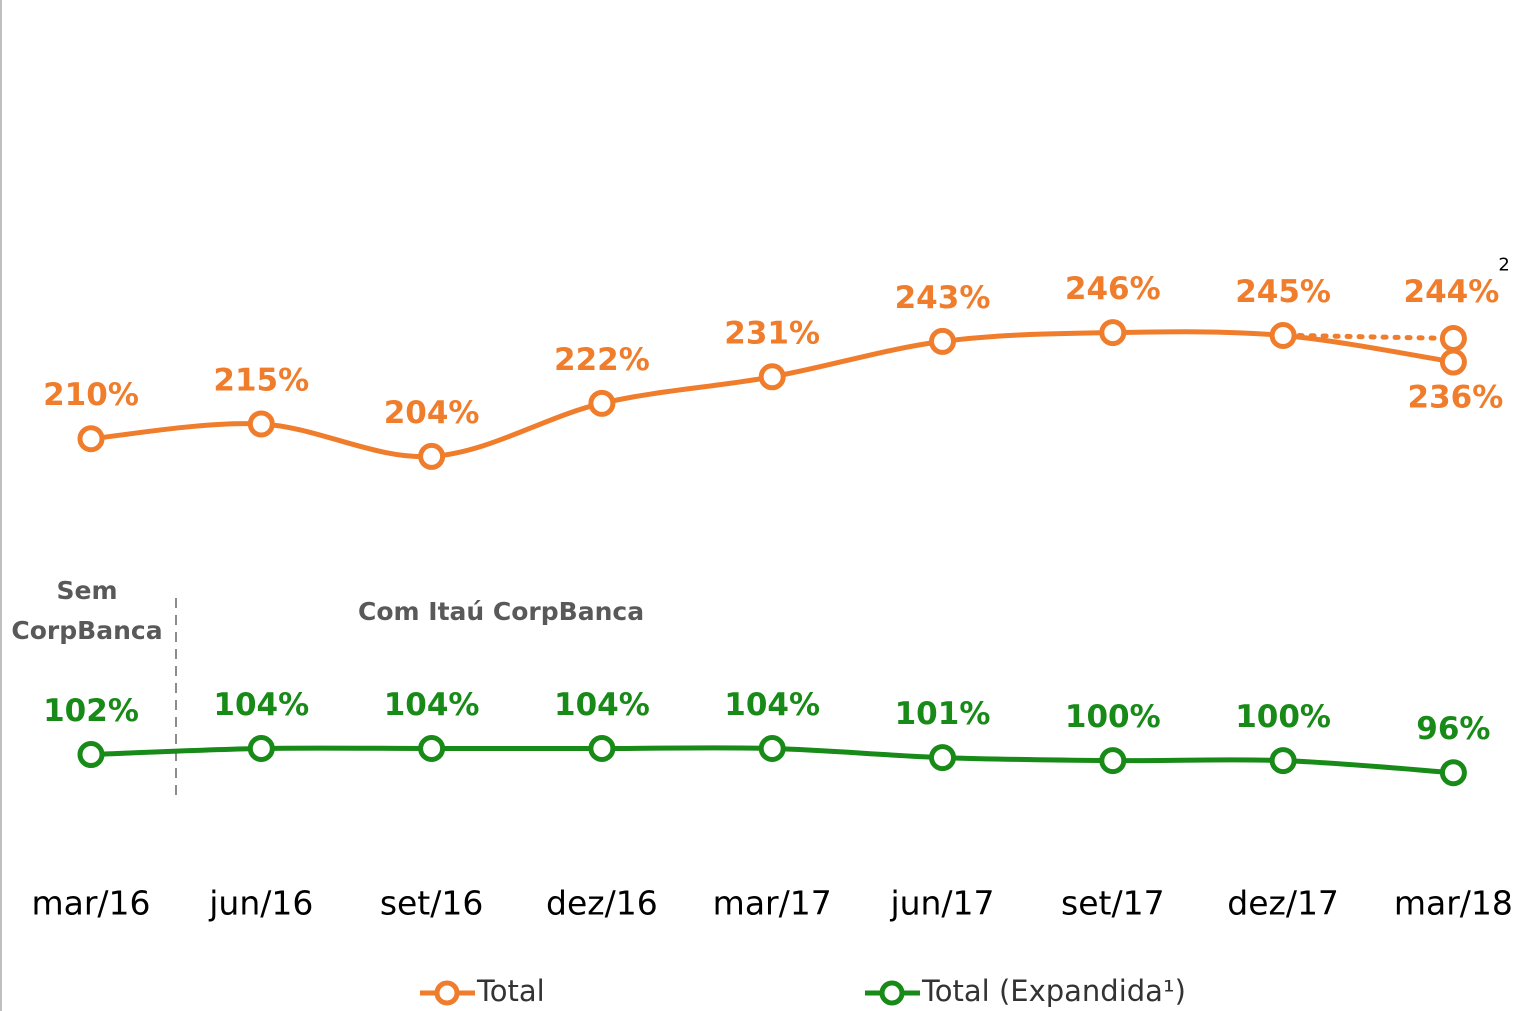 This screenshot has height=1011, width=1514. What do you see at coordinates (941, 903) in the screenshot?
I see `x-tick-label: jun/17` at bounding box center [941, 903].